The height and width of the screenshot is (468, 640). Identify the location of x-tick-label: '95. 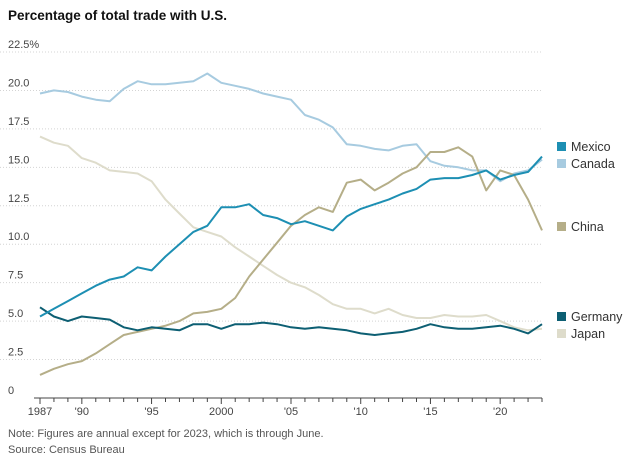
(151, 412).